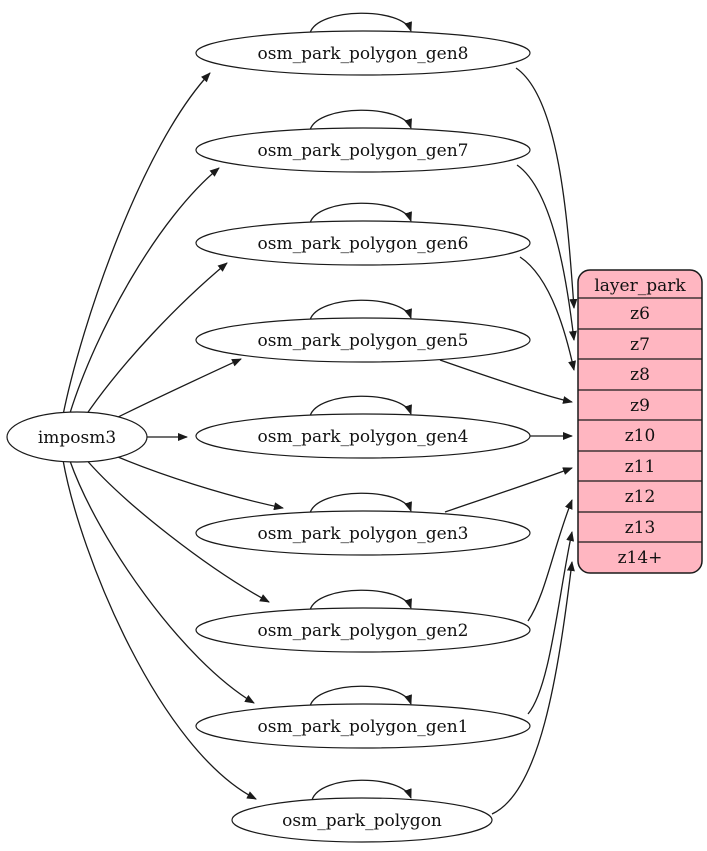 The image size is (707, 851). I want to click on edge-gen6-to-z8, so click(547, 313).